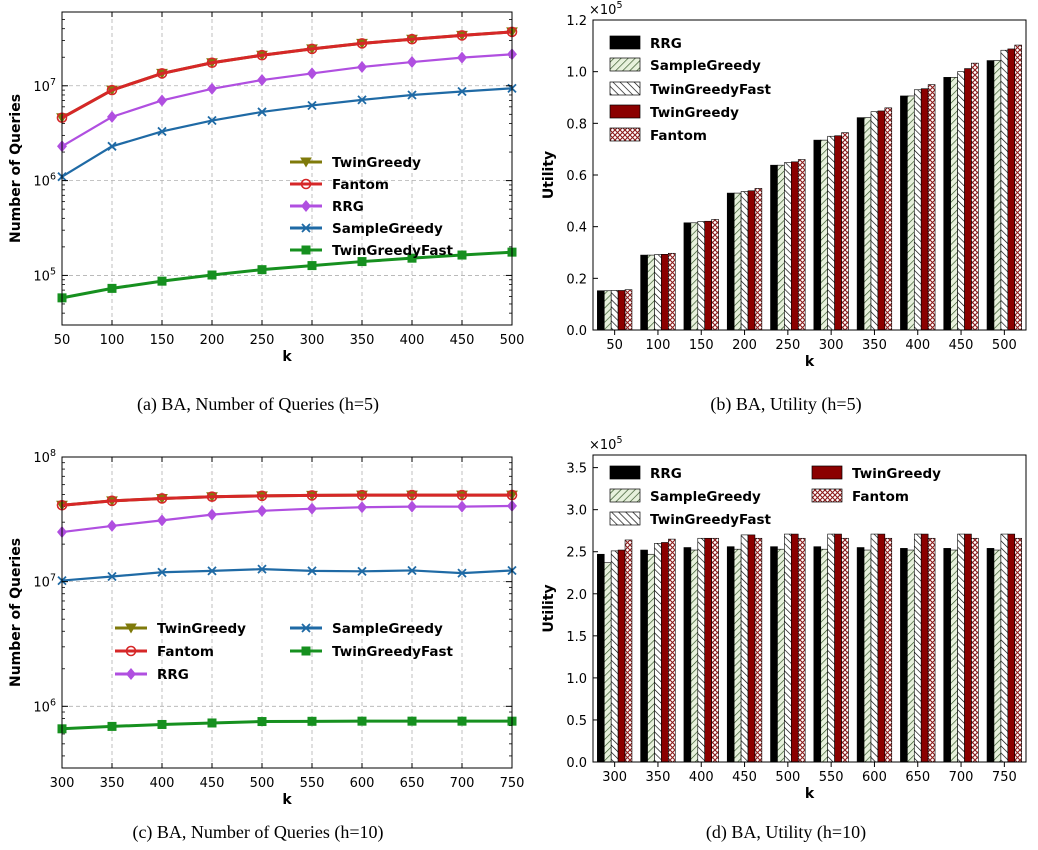 This screenshot has height=850, width=1038. What do you see at coordinates (412, 783) in the screenshot?
I see `x-tick-label: 650` at bounding box center [412, 783].